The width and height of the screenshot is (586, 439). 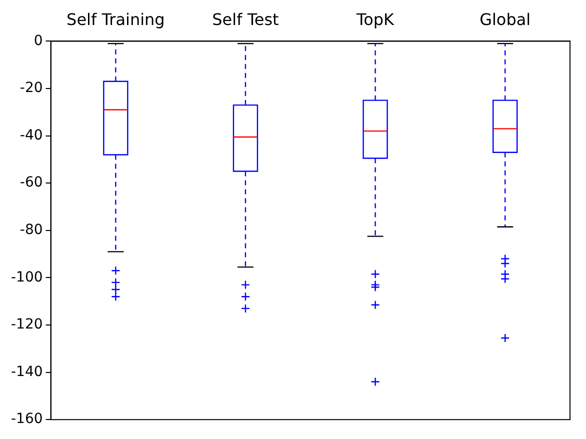 What do you see at coordinates (375, 19) in the screenshot?
I see `x-tick-label: TopK` at bounding box center [375, 19].